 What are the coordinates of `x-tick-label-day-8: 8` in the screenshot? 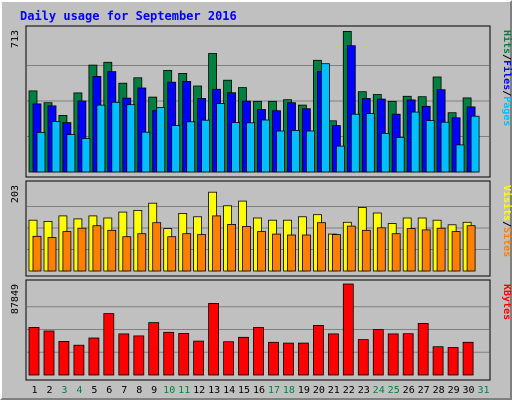 It's located at (139, 390).